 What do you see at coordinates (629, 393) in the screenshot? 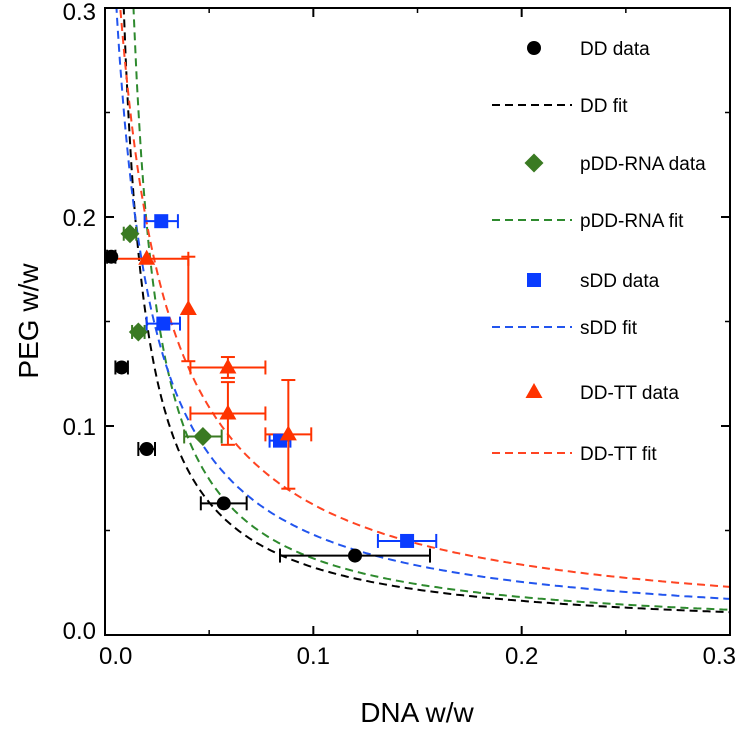
I see `legend-label-dd-tt-data: DD-TT data` at bounding box center [629, 393].